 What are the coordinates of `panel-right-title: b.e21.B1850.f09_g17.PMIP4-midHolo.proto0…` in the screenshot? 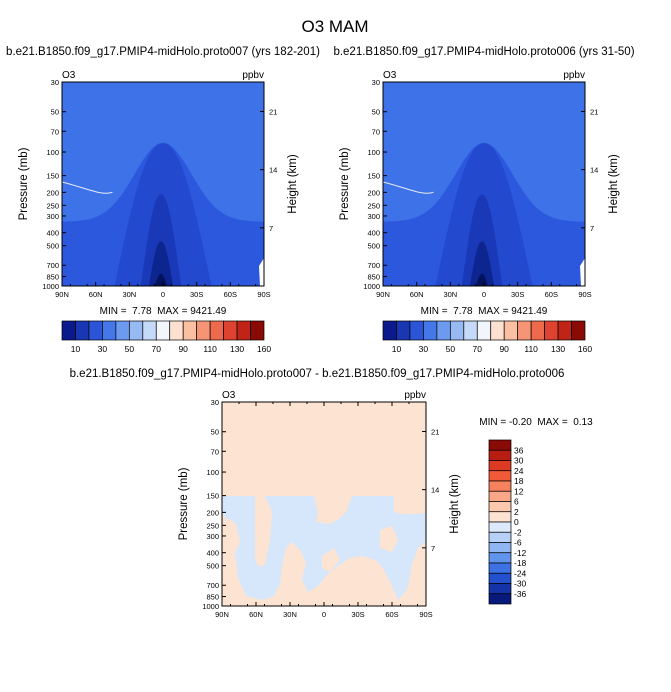 It's located at (483, 52).